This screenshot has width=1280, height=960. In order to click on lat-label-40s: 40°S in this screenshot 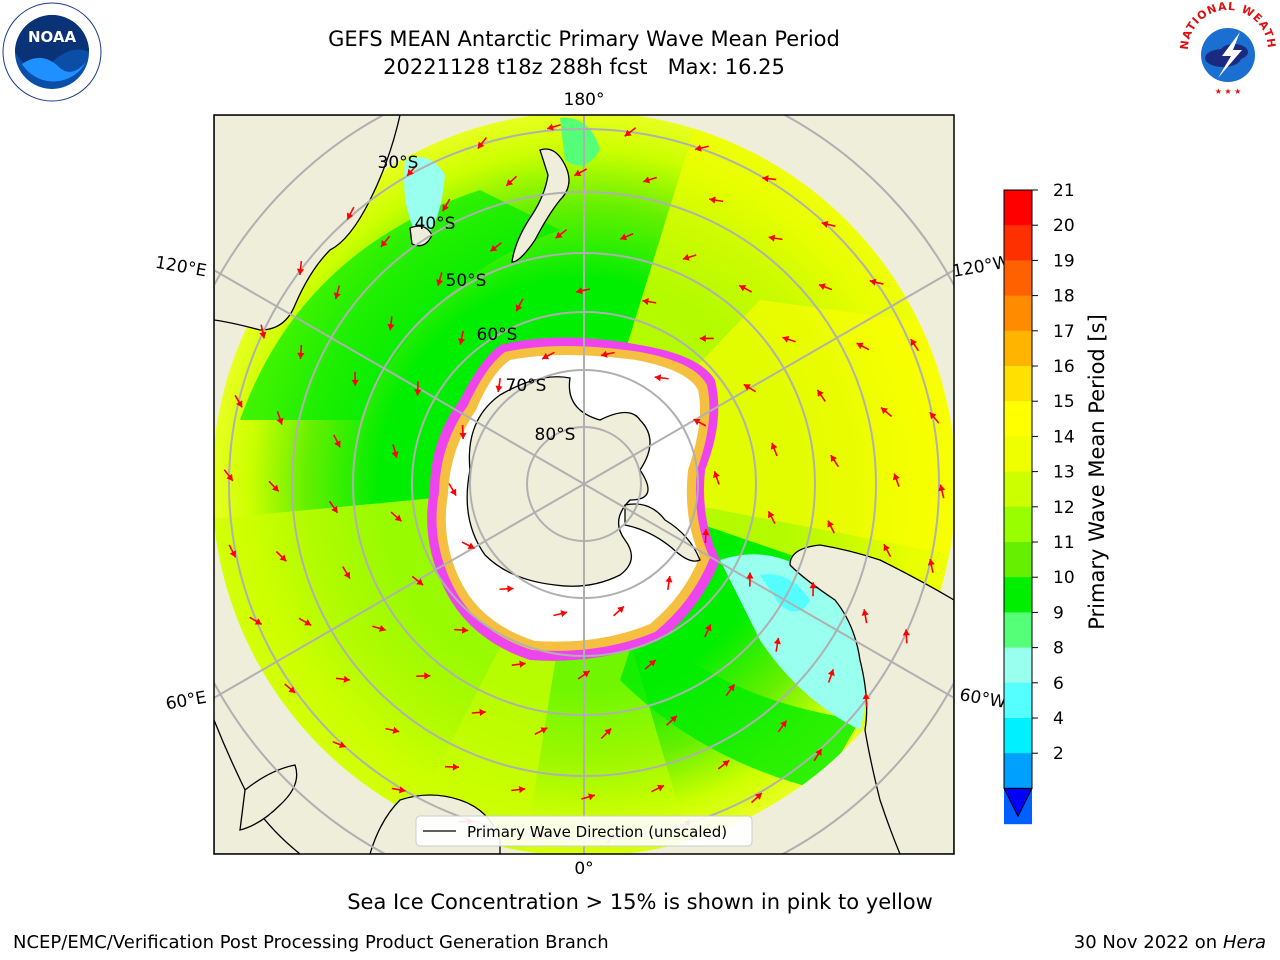, I will do `click(435, 224)`.